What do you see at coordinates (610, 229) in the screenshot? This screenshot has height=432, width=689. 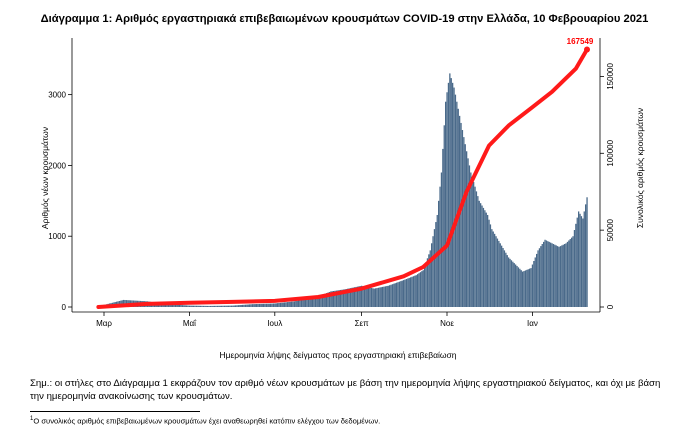 I see `y-tick-label-right: 50000` at bounding box center [610, 229].